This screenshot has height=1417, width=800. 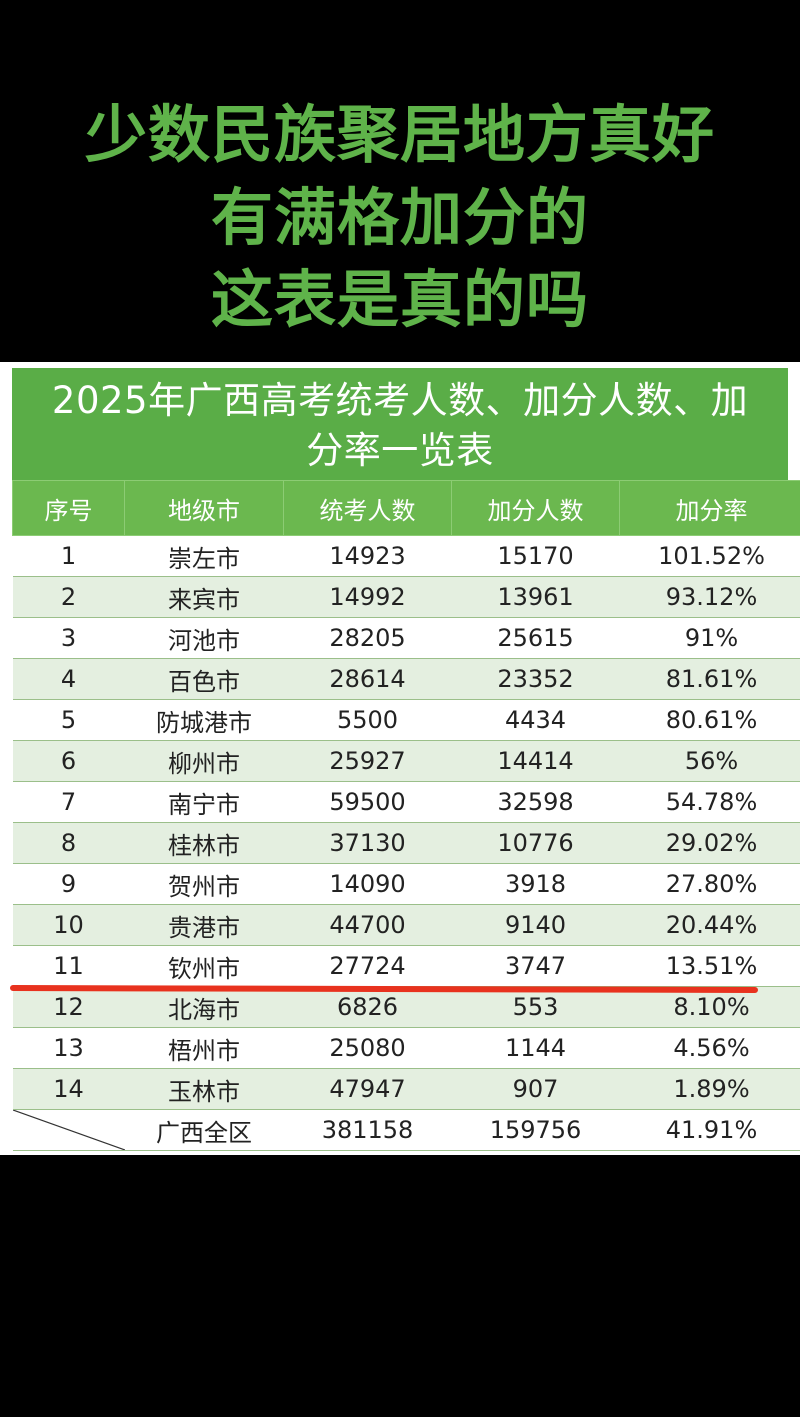 What do you see at coordinates (400, 450) in the screenshot?
I see `table-title-line-2: 分率一览表` at bounding box center [400, 450].